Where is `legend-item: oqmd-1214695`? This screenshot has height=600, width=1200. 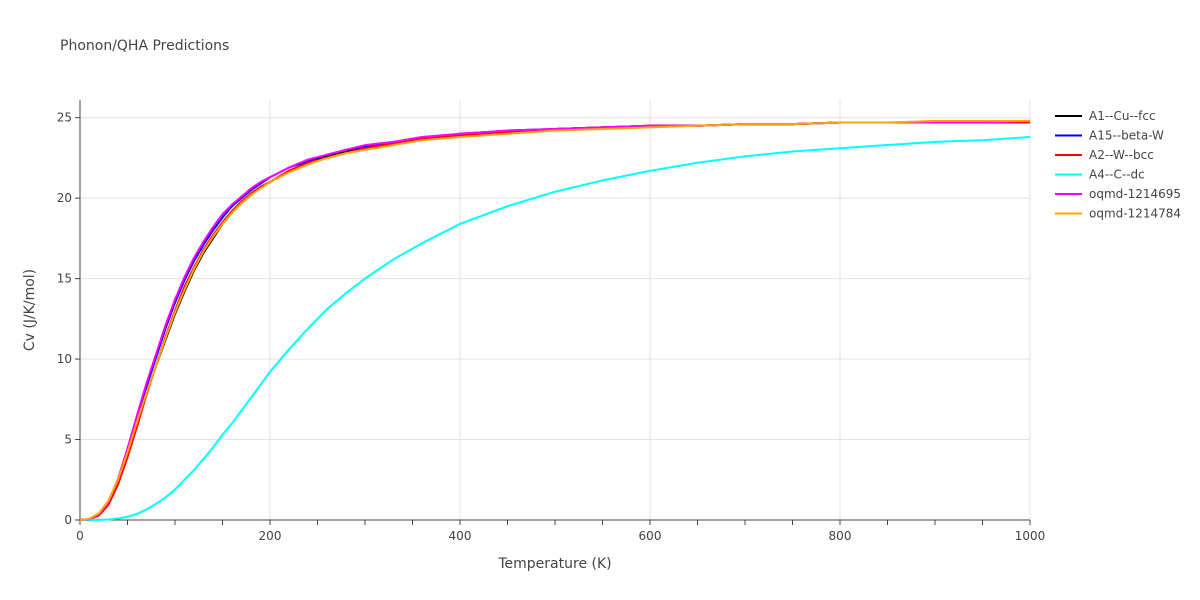 legend-item: oqmd-1214695 is located at coordinates (1118, 194).